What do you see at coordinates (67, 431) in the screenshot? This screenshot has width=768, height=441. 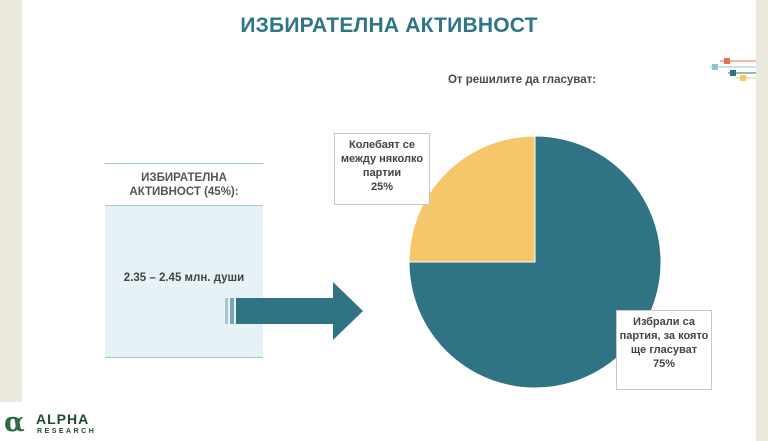 I see `logo-subtitle: RESEARCH` at bounding box center [67, 431].